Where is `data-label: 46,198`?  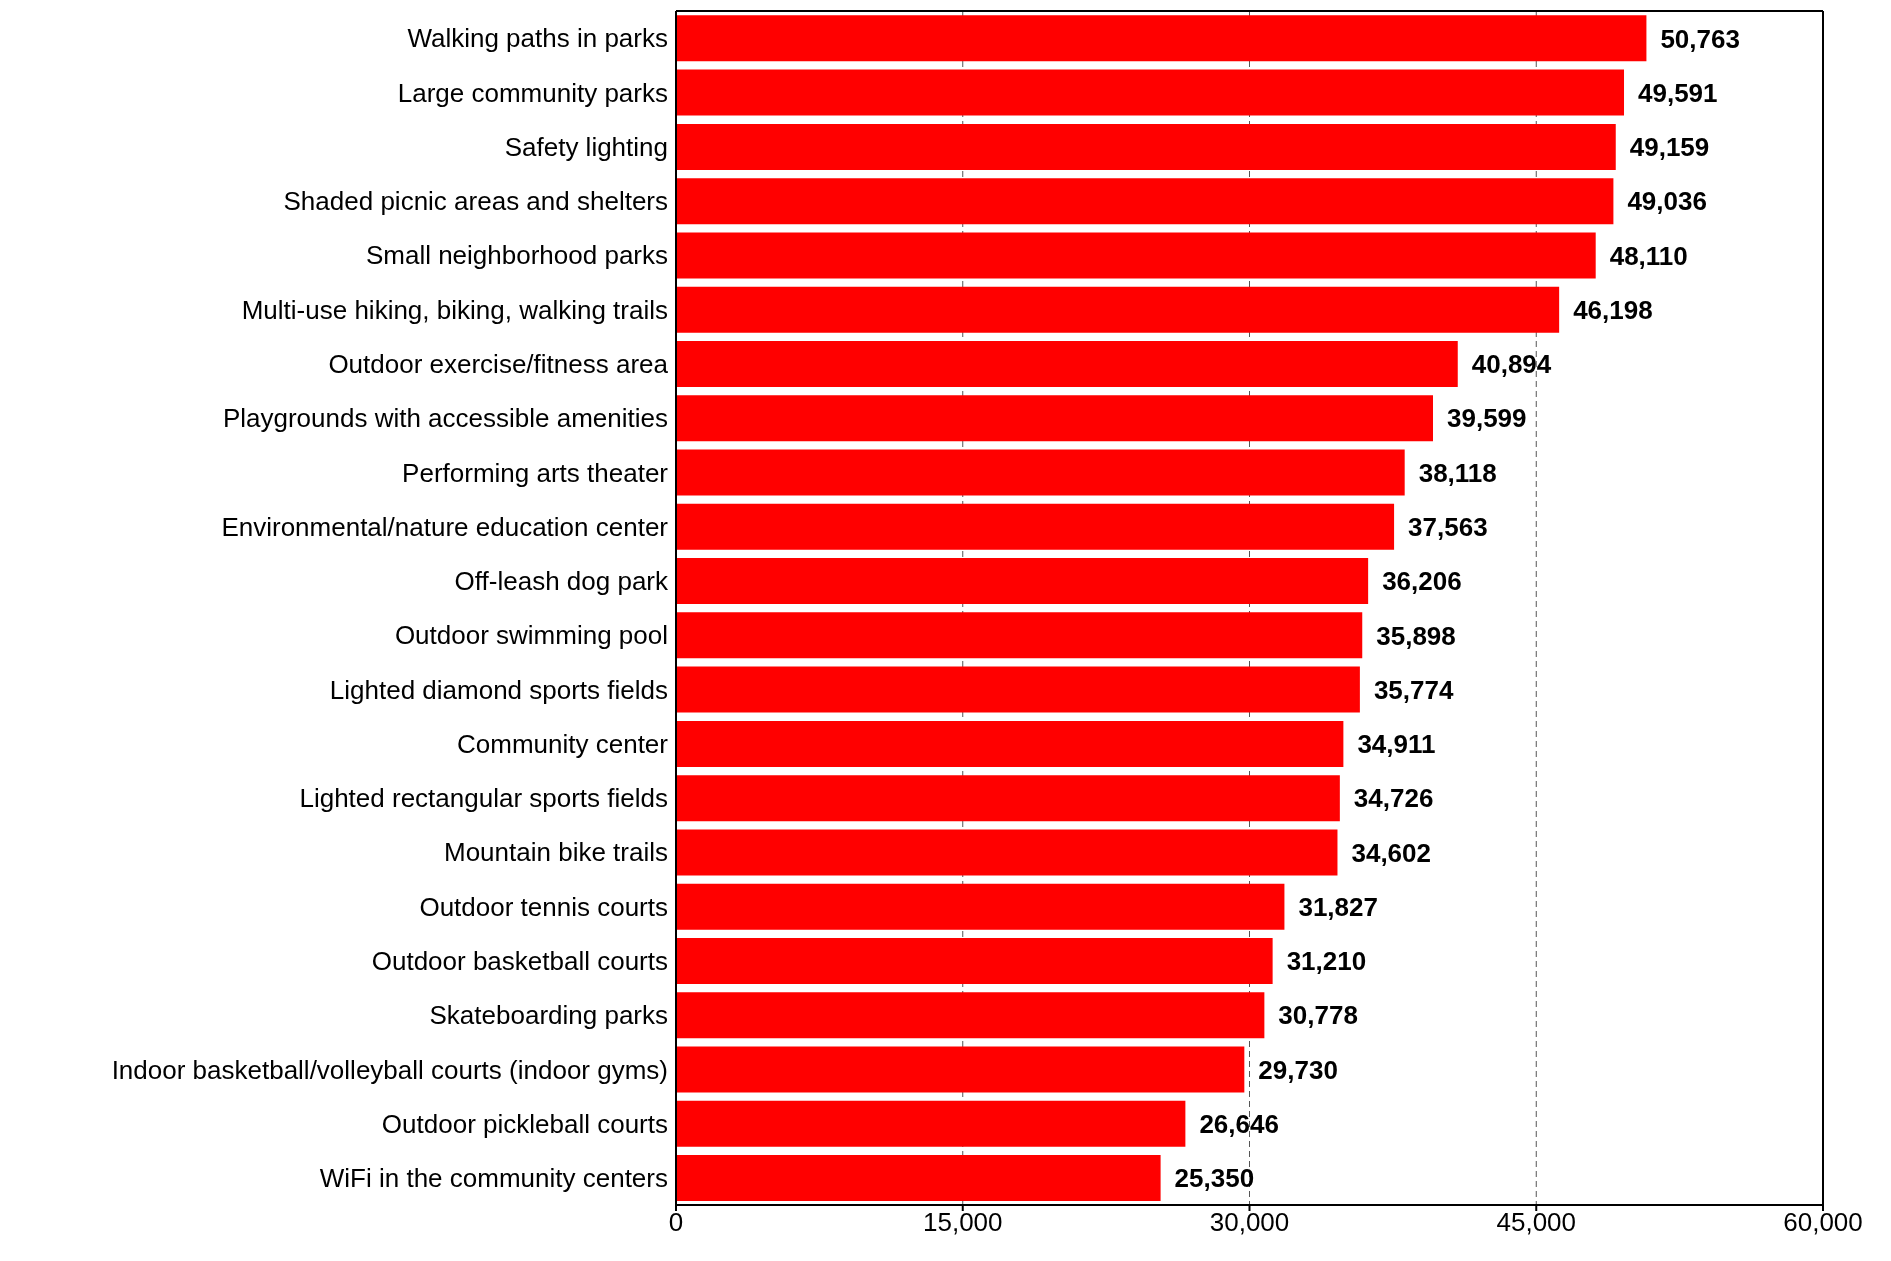
data-label: 46,198 is located at coordinates (1613, 309).